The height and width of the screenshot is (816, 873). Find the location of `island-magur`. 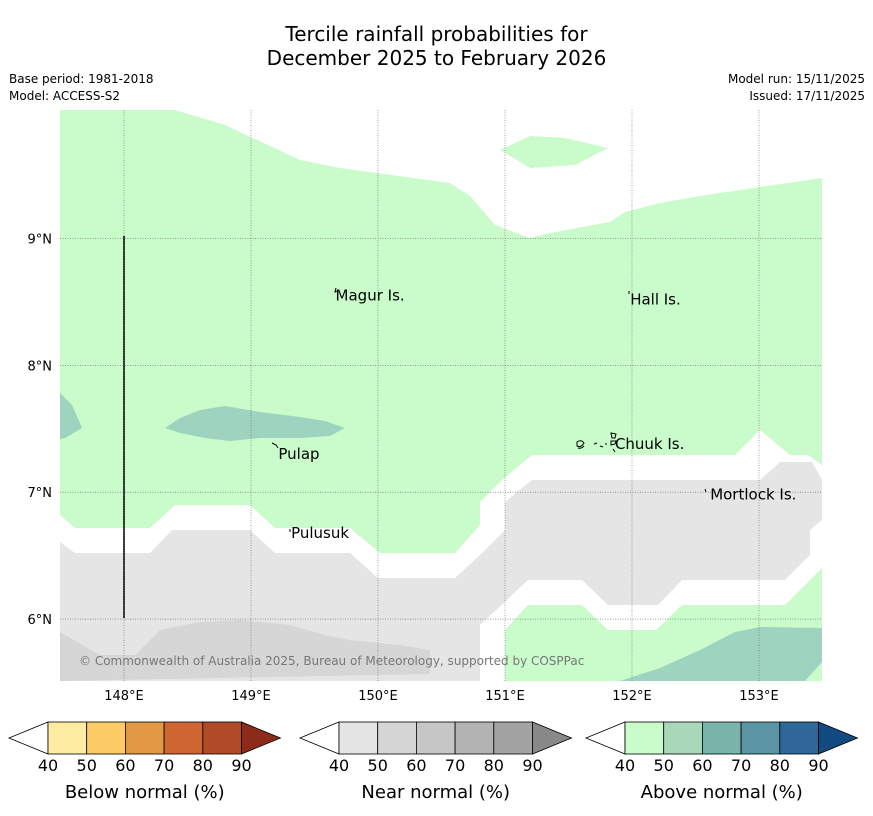

island-magur is located at coordinates (336, 290).